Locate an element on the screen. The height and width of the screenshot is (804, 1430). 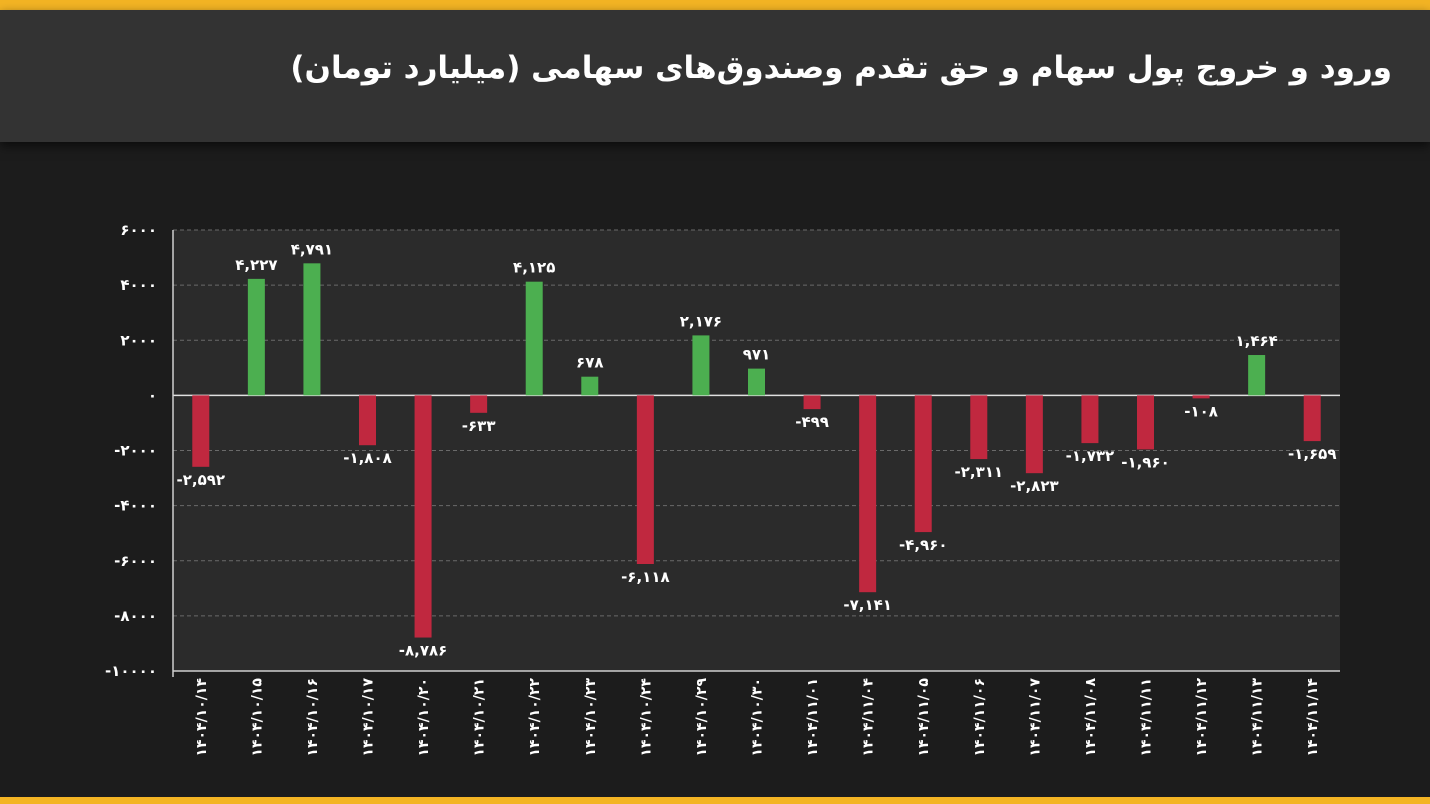
bottom-accent-bar is located at coordinates (715, 800).